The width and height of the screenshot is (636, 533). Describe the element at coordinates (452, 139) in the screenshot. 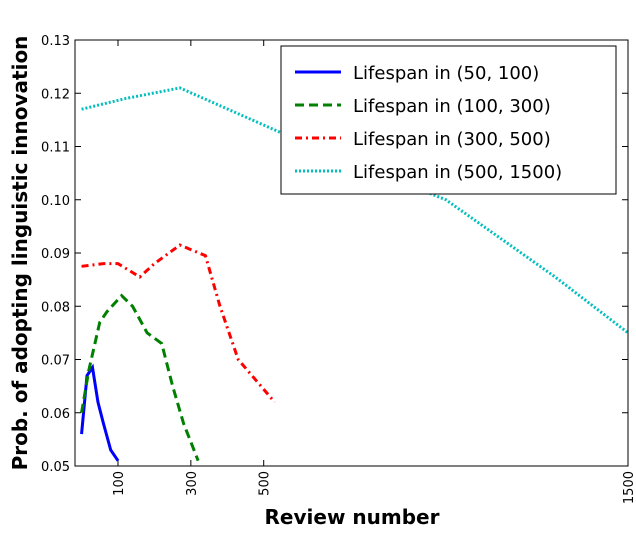

I see `legend-label: Lifespan in (300, 500)` at that location.